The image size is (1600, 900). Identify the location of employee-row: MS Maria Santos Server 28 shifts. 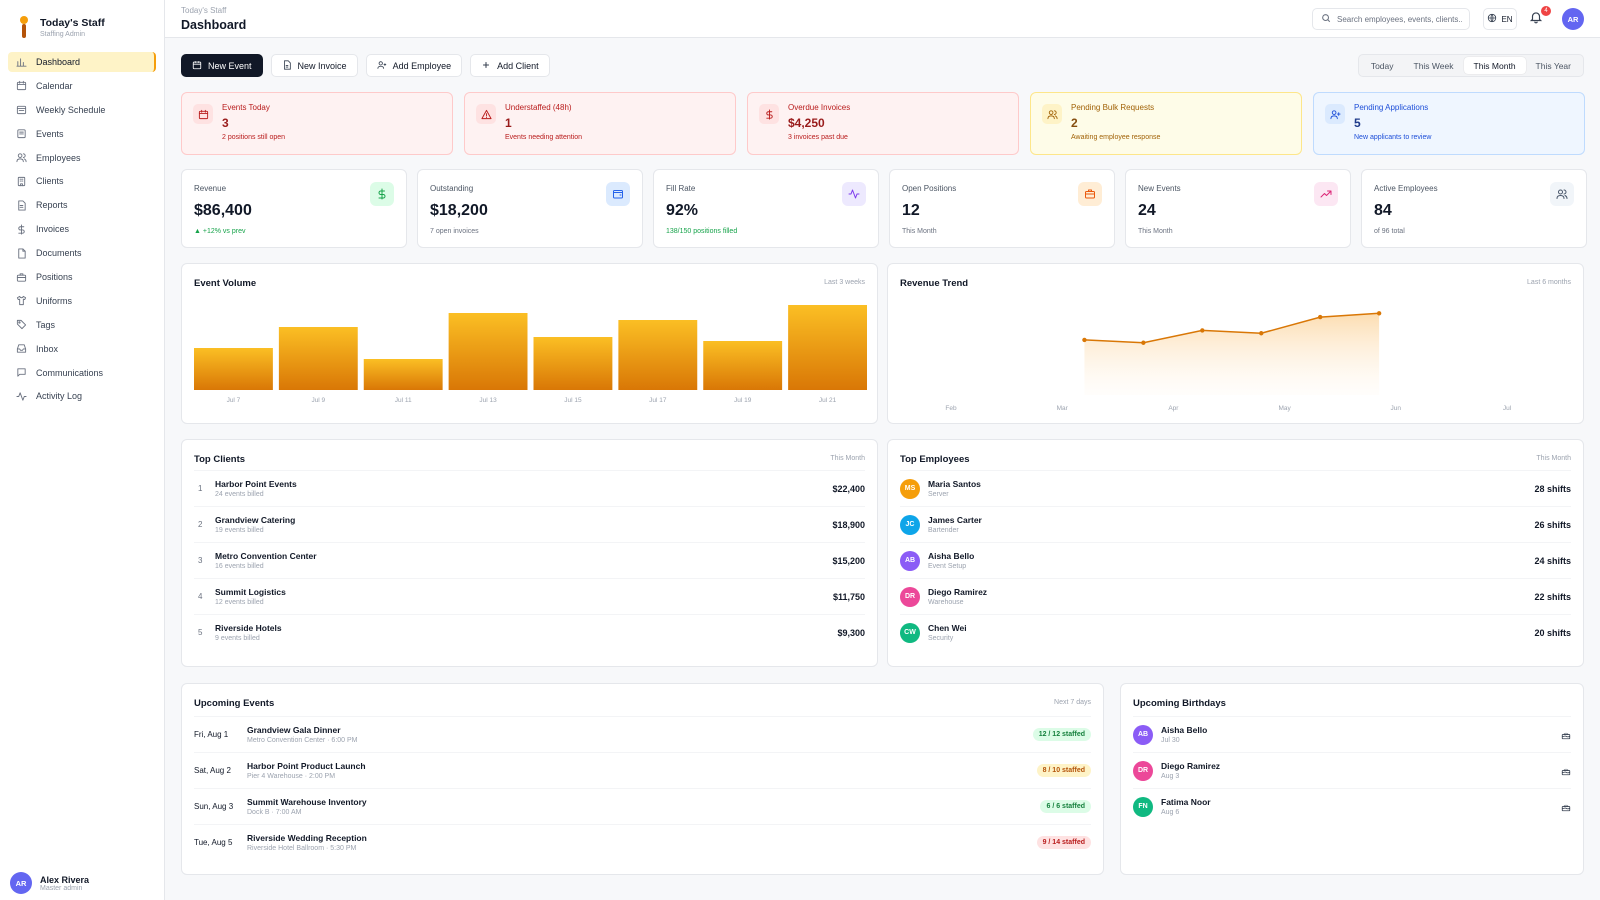
(1235, 488).